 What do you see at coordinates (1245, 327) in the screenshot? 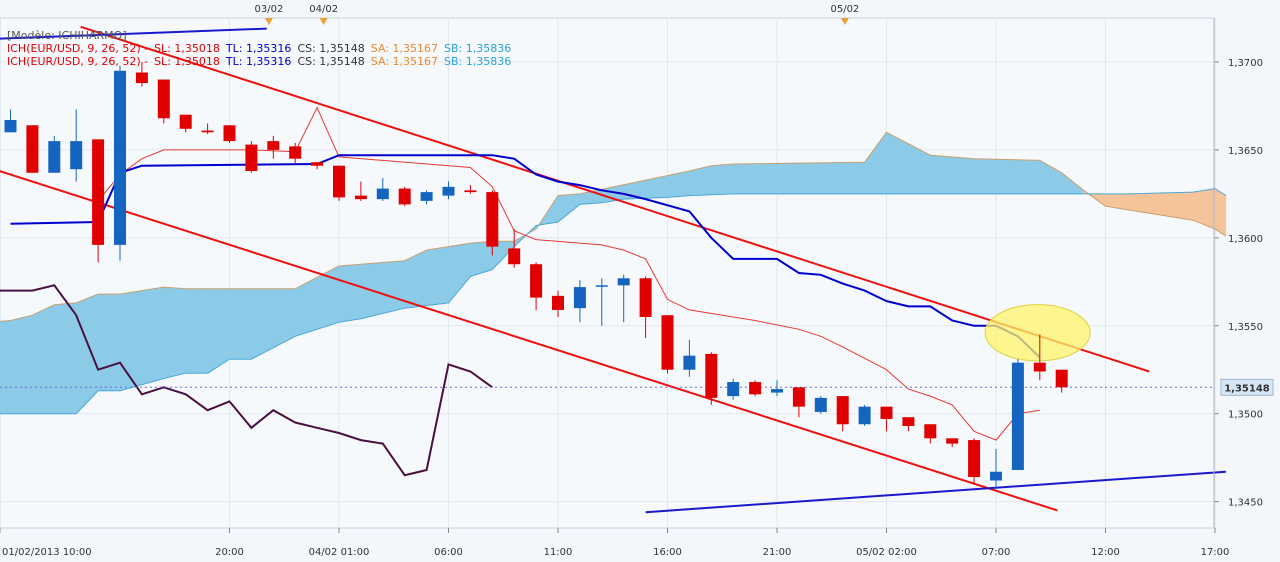
I see `y-tick-label: 1,3550` at bounding box center [1245, 327].